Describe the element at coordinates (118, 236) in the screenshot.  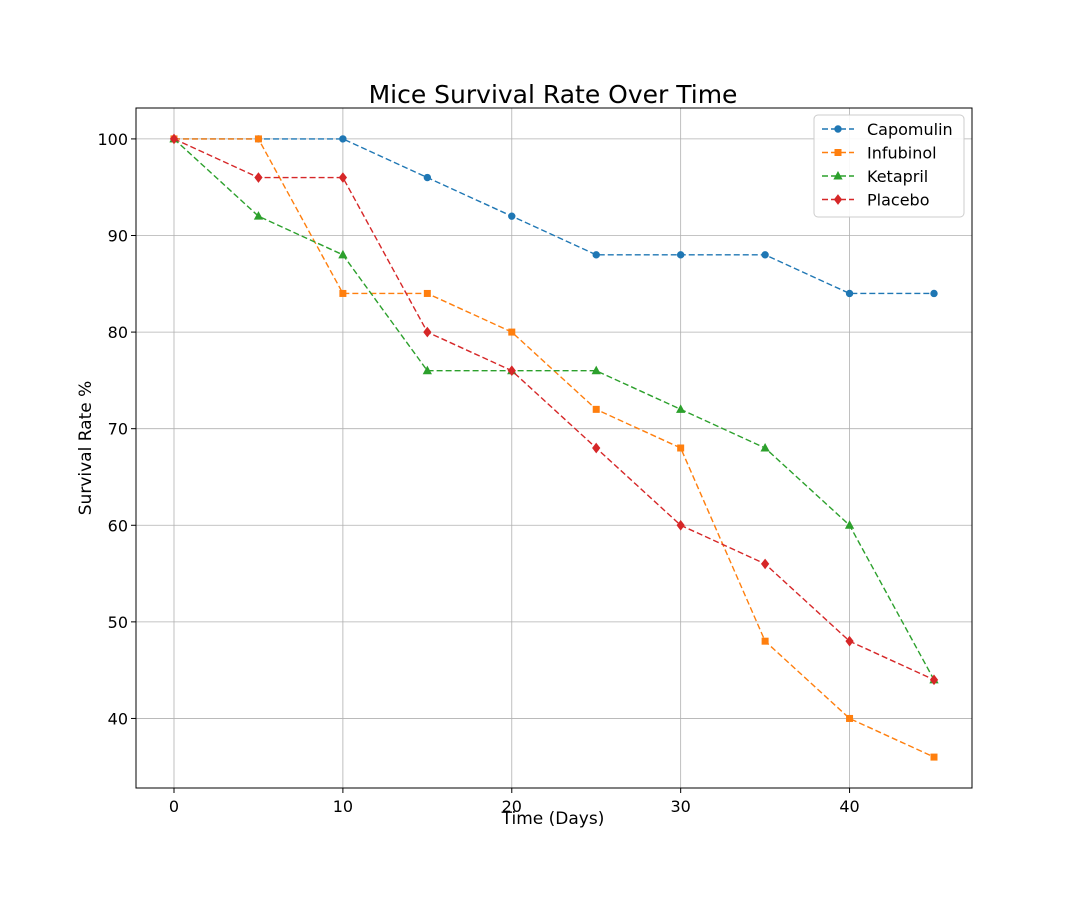
I see `y-tick-label: 90` at that location.